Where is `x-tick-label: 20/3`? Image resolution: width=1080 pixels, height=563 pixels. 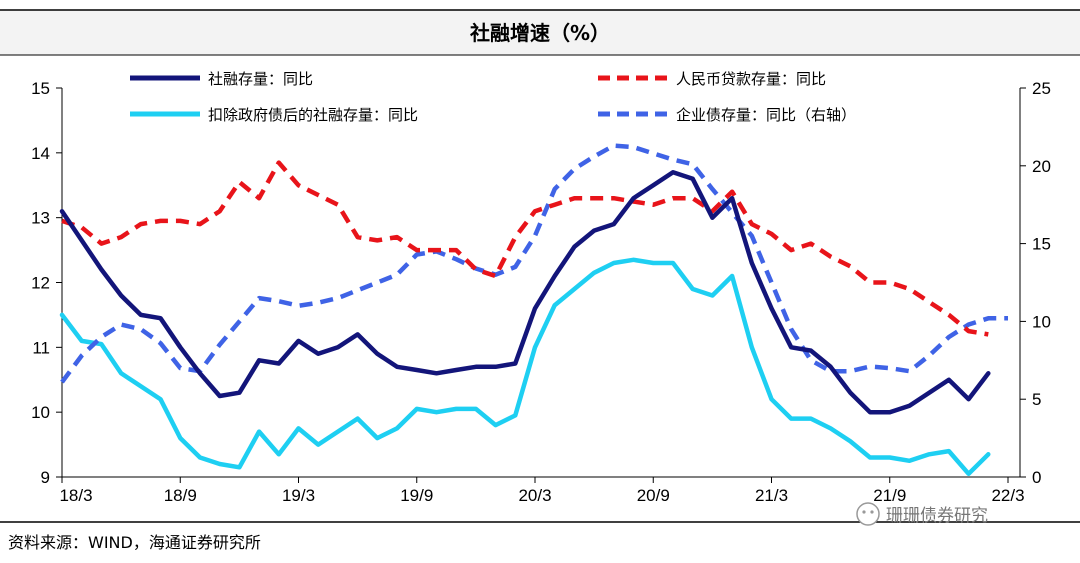 x-tick-label: 20/3 is located at coordinates (534, 495).